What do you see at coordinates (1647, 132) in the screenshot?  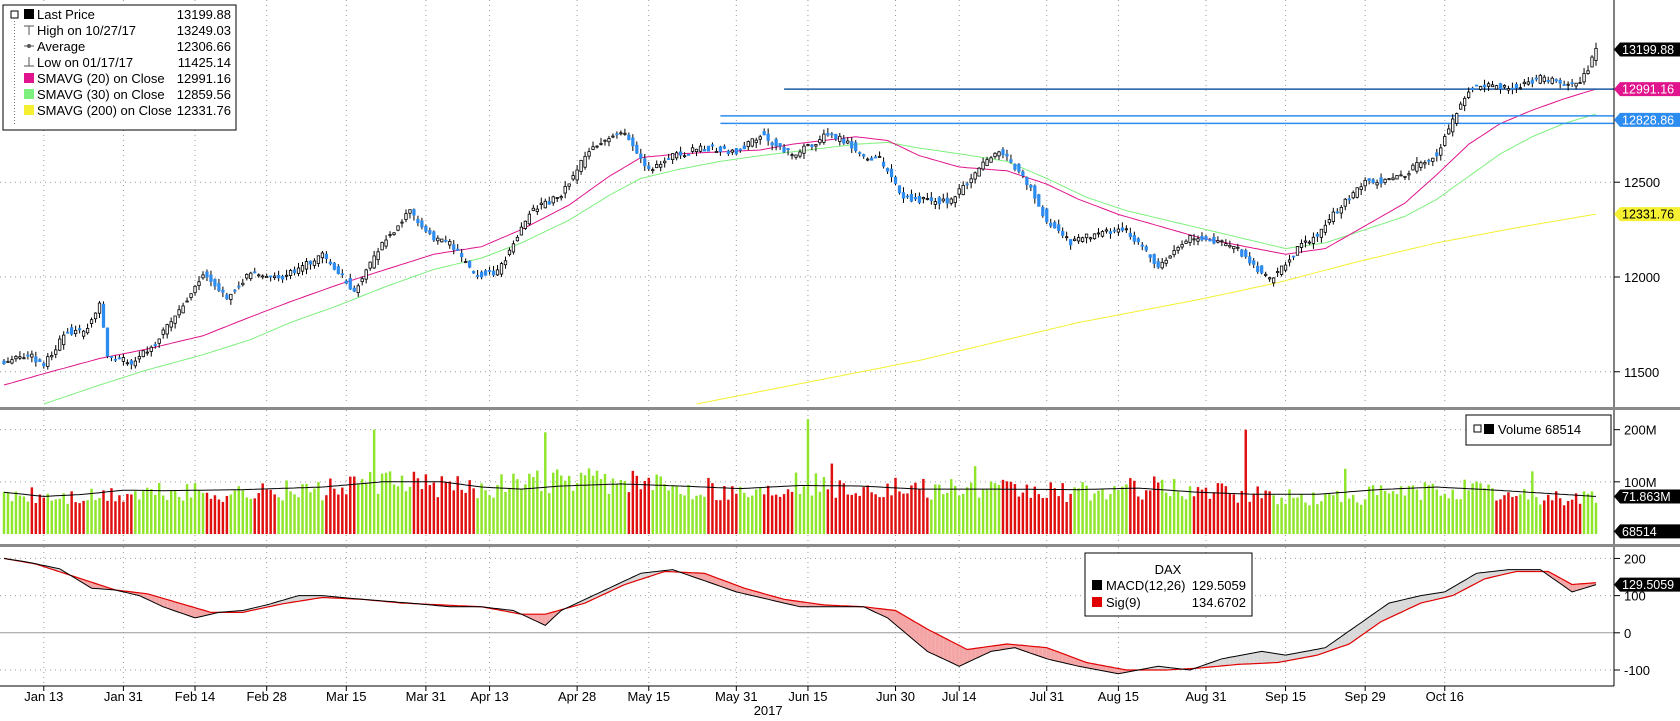 I see `price-tags: 13199.88 12991.16 12828.86 12331.76` at bounding box center [1647, 132].